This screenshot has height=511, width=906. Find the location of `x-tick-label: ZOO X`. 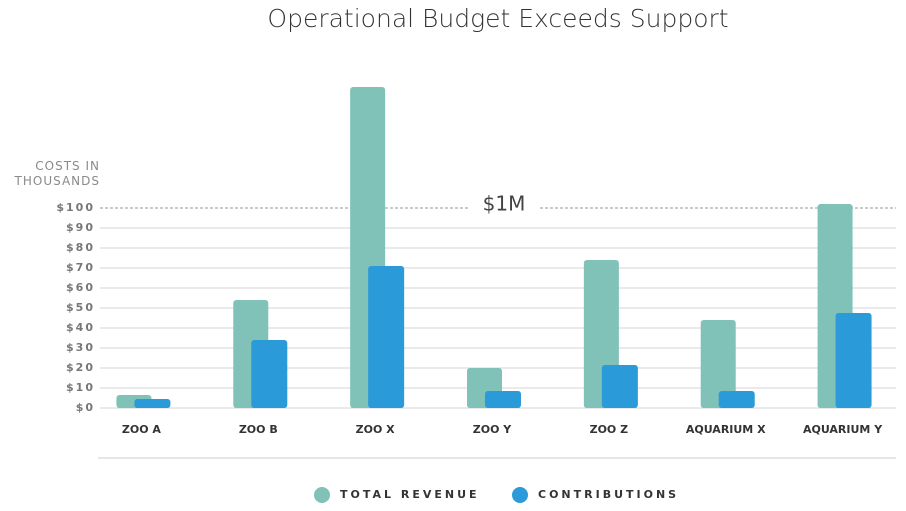

x-tick-label: ZOO X is located at coordinates (376, 429).